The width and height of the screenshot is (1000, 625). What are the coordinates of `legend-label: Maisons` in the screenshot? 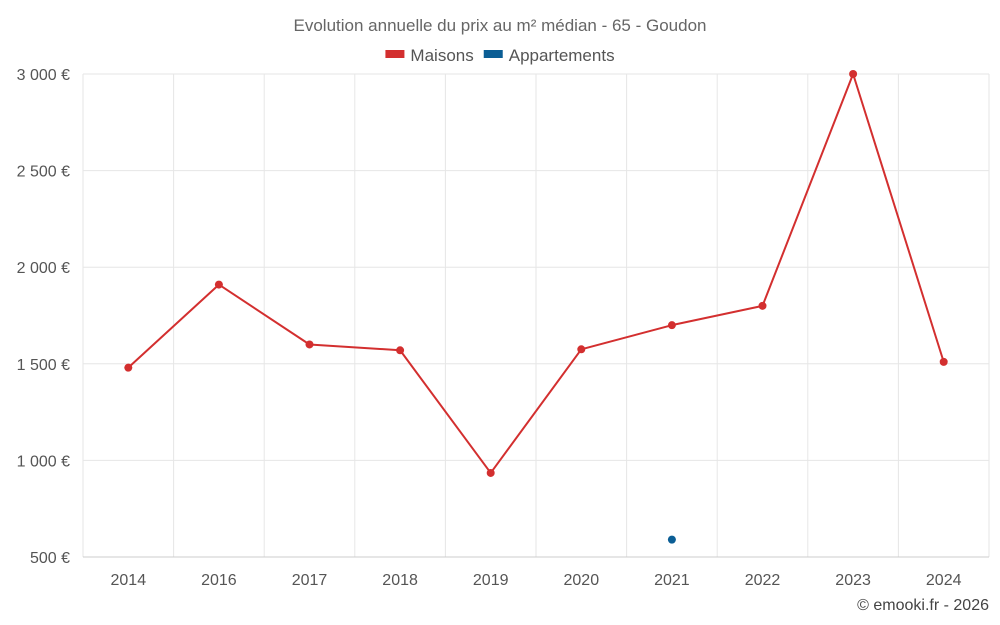 It's located at (441, 55).